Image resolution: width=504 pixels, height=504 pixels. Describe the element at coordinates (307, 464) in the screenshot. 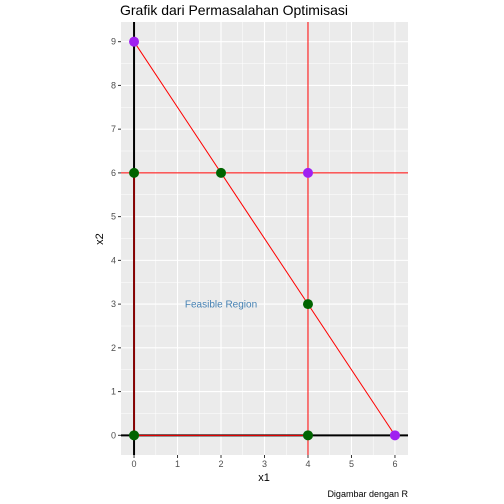

I see `x-tick-label: 4` at that location.